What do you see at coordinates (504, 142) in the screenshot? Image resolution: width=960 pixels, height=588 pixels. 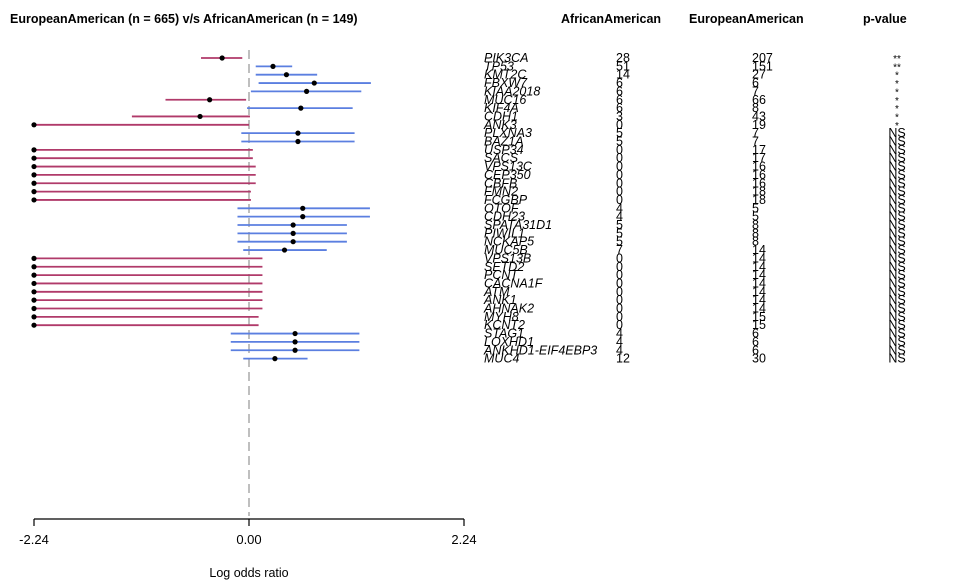 I see `gene-label: BAZ1A` at bounding box center [504, 142].